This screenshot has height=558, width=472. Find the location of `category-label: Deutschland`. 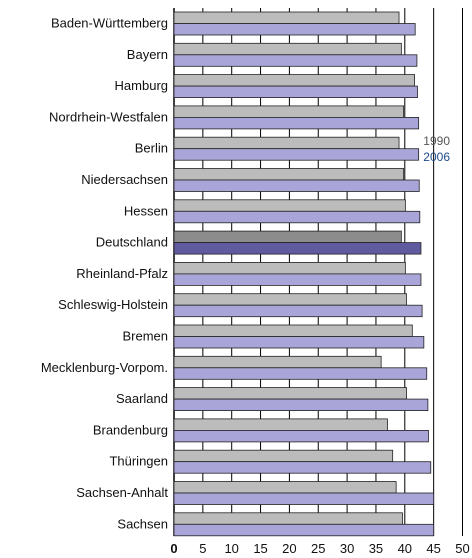

category-label: Deutschland is located at coordinates (132, 242).